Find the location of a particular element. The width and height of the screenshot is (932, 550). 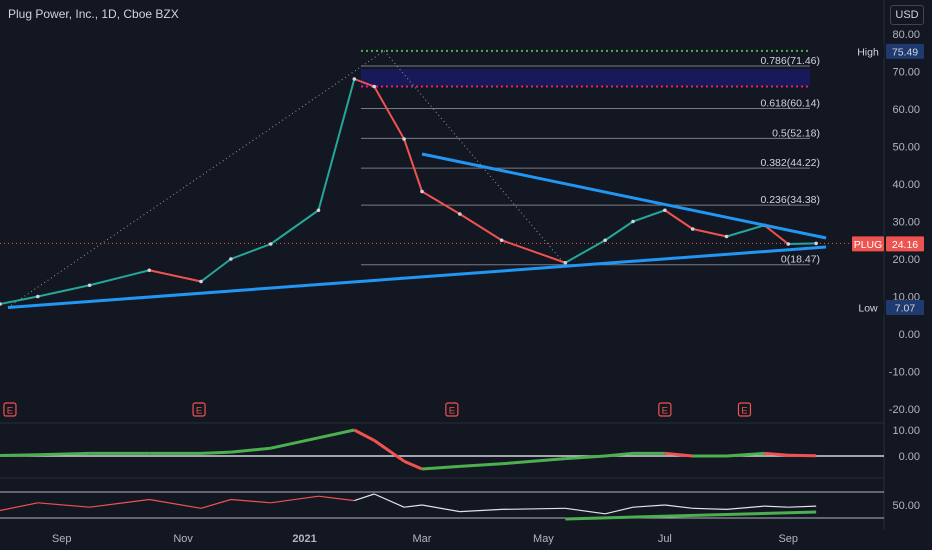

time-axis-label: Nov is located at coordinates (183, 539).